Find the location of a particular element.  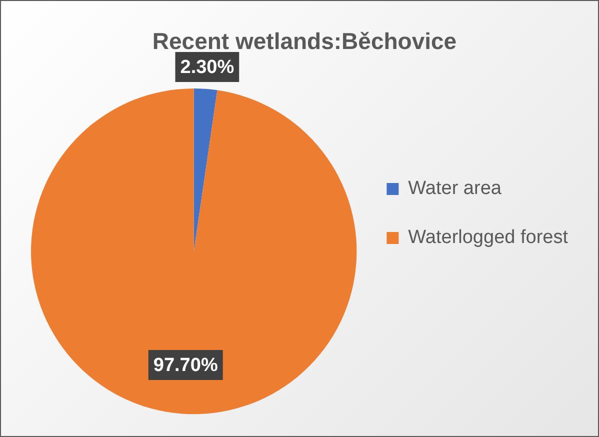

chart-title: Recent wetlands:Běchovice is located at coordinates (304, 41).